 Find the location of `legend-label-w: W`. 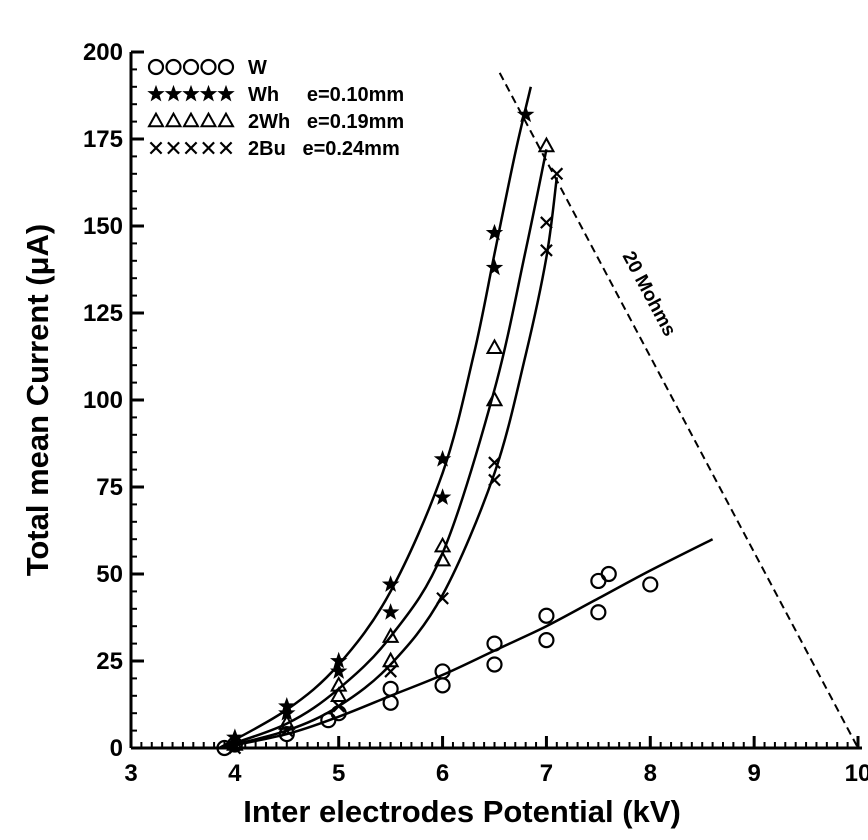

legend-label-w: W is located at coordinates (257, 68).